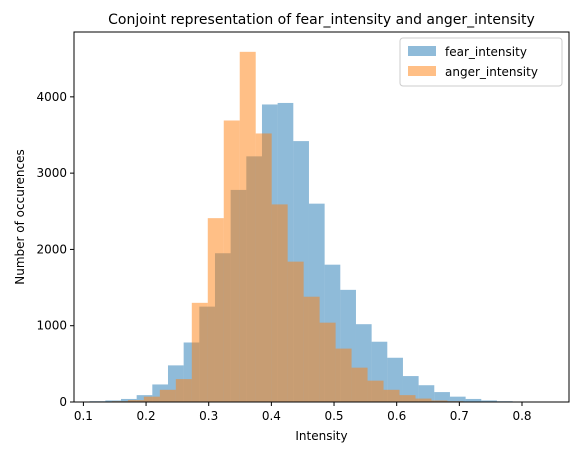 This screenshot has height=455, width=585. What do you see at coordinates (63, 402) in the screenshot?
I see `y-tick-label: 0` at bounding box center [63, 402].